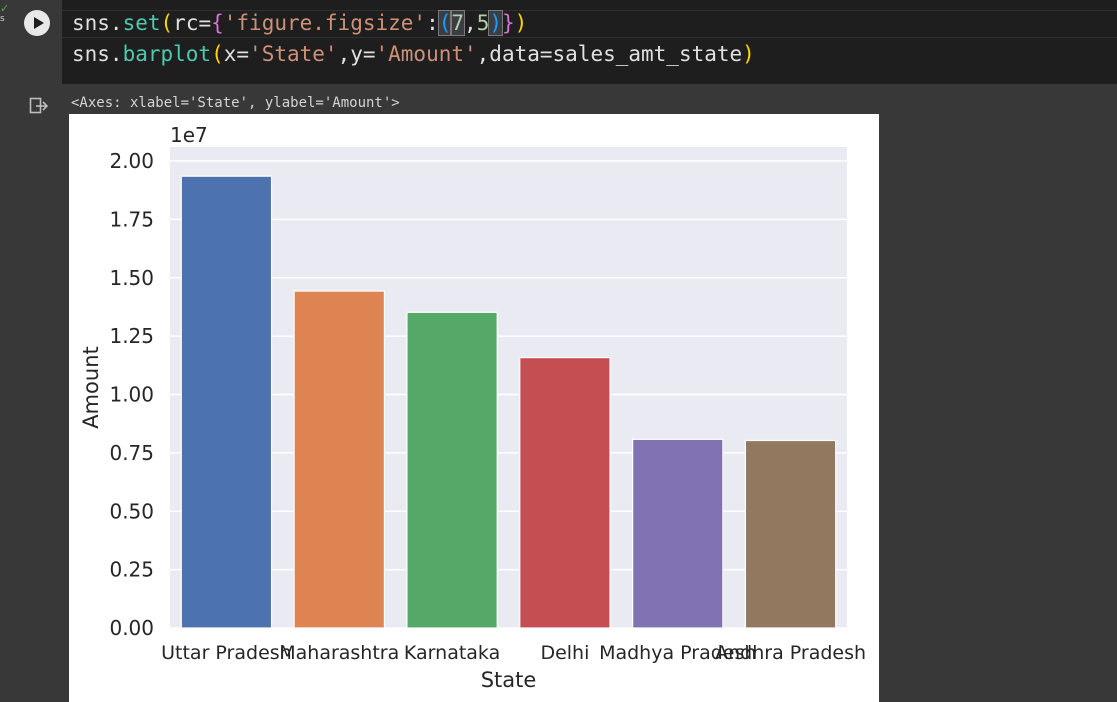 The image size is (1117, 702). I want to click on run-cell-button, so click(37, 23).